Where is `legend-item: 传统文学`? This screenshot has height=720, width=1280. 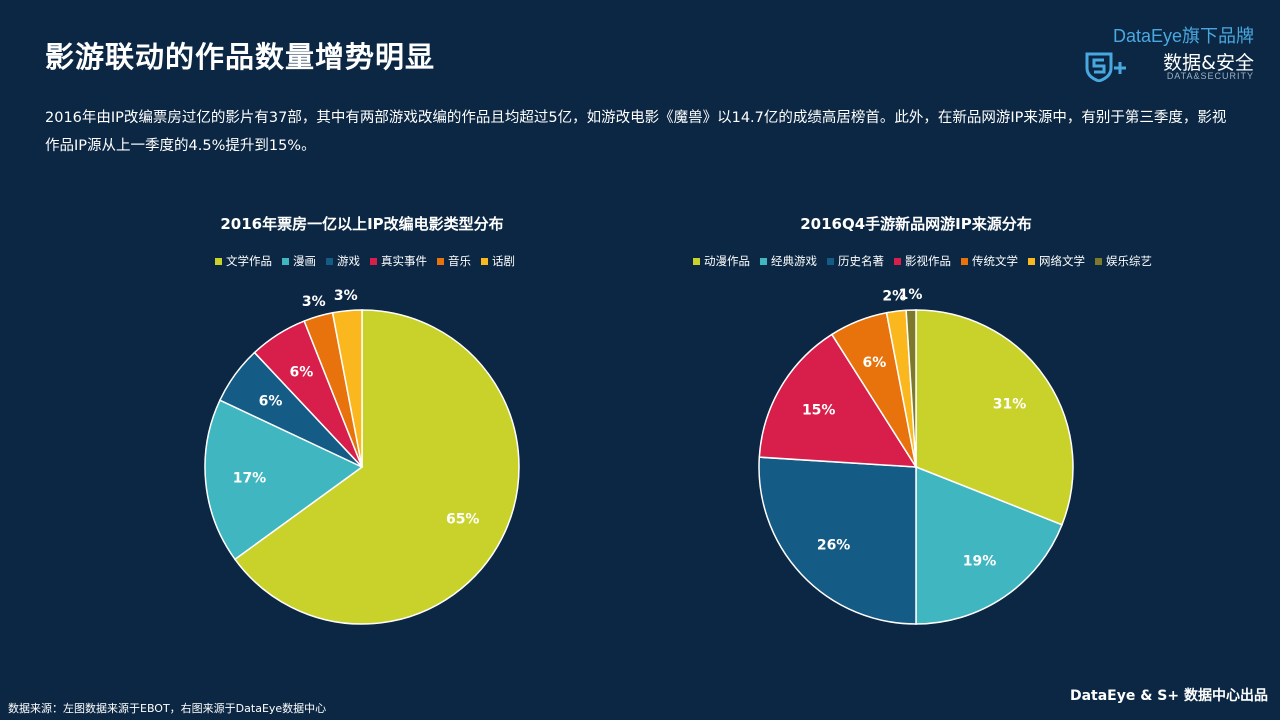
legend-item: 传统文学 is located at coordinates (989, 261).